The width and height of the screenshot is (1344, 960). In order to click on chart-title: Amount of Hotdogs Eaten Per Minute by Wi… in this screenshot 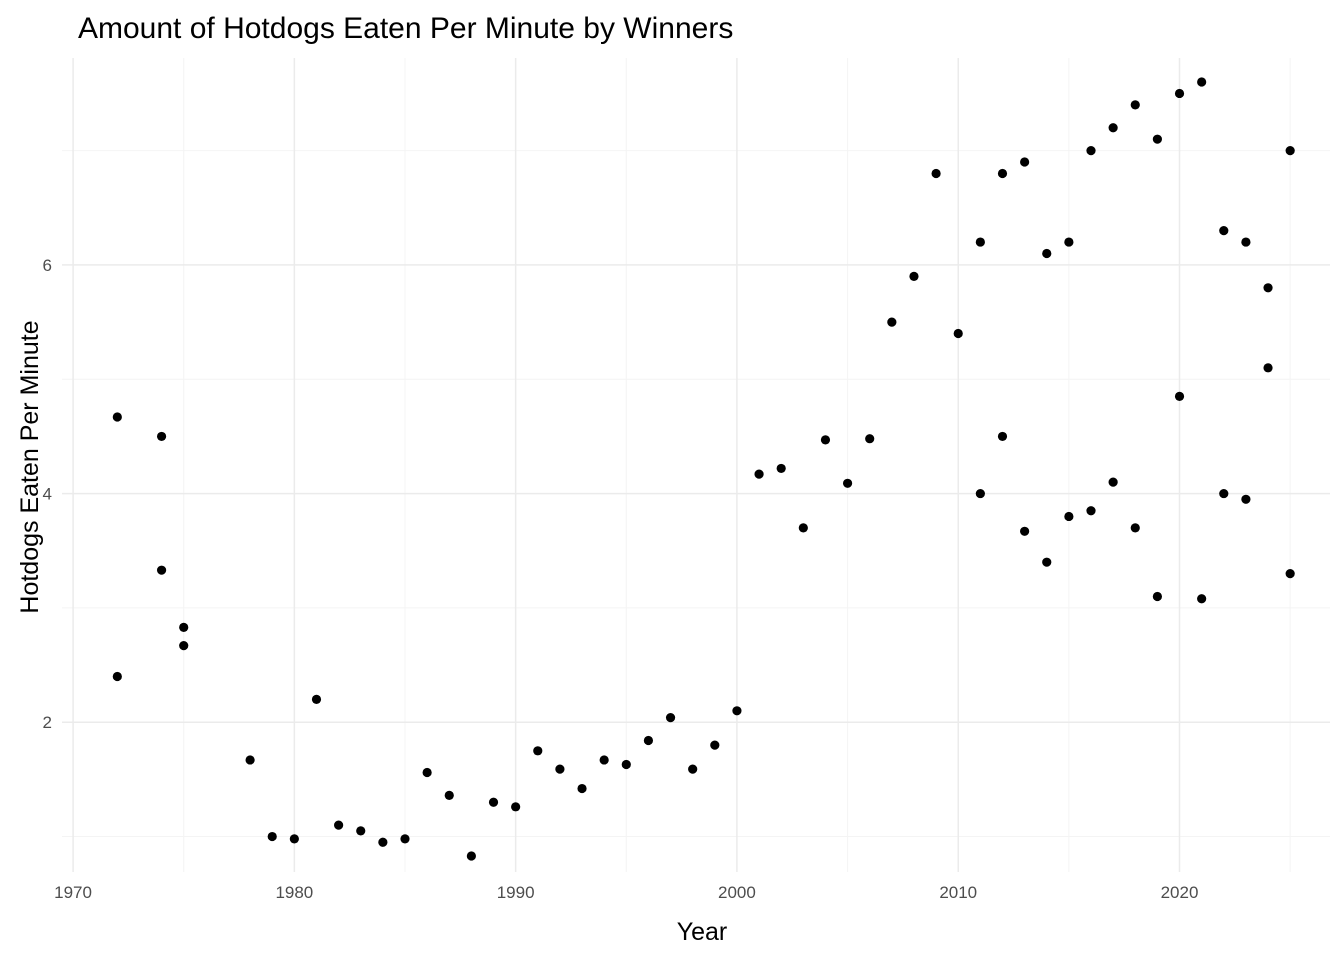, I will do `click(406, 28)`.